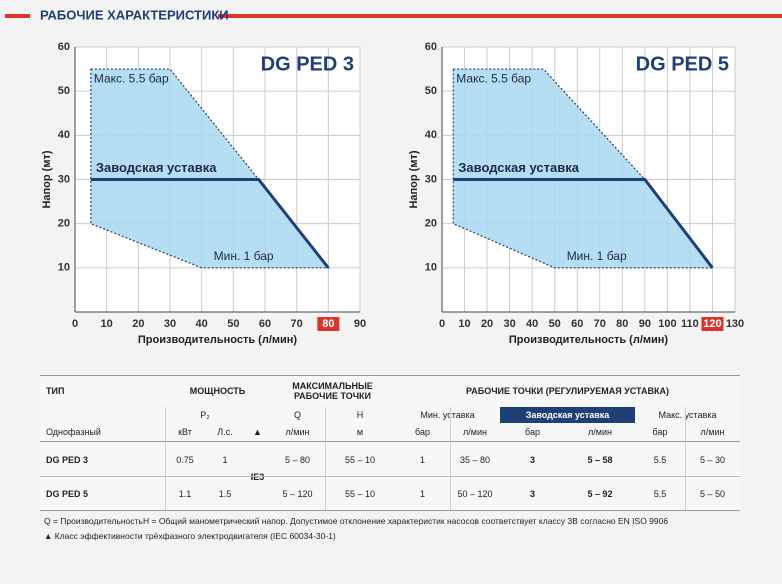 The height and width of the screenshot is (584, 782). I want to click on operating-region, so click(583, 168).